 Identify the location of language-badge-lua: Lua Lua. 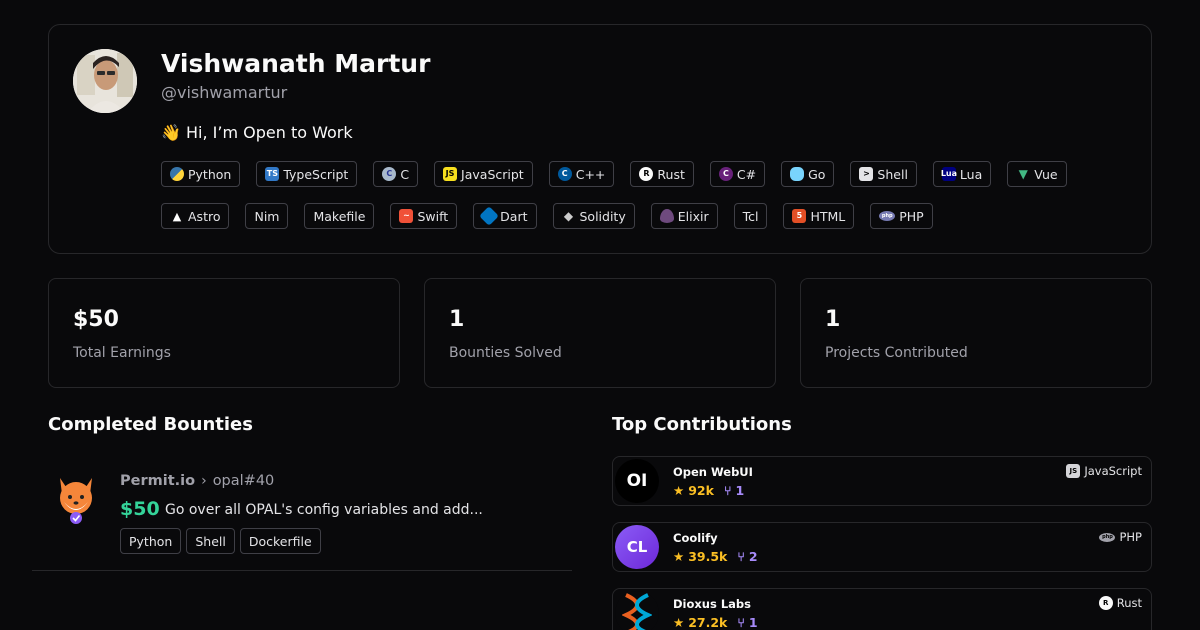
(962, 174).